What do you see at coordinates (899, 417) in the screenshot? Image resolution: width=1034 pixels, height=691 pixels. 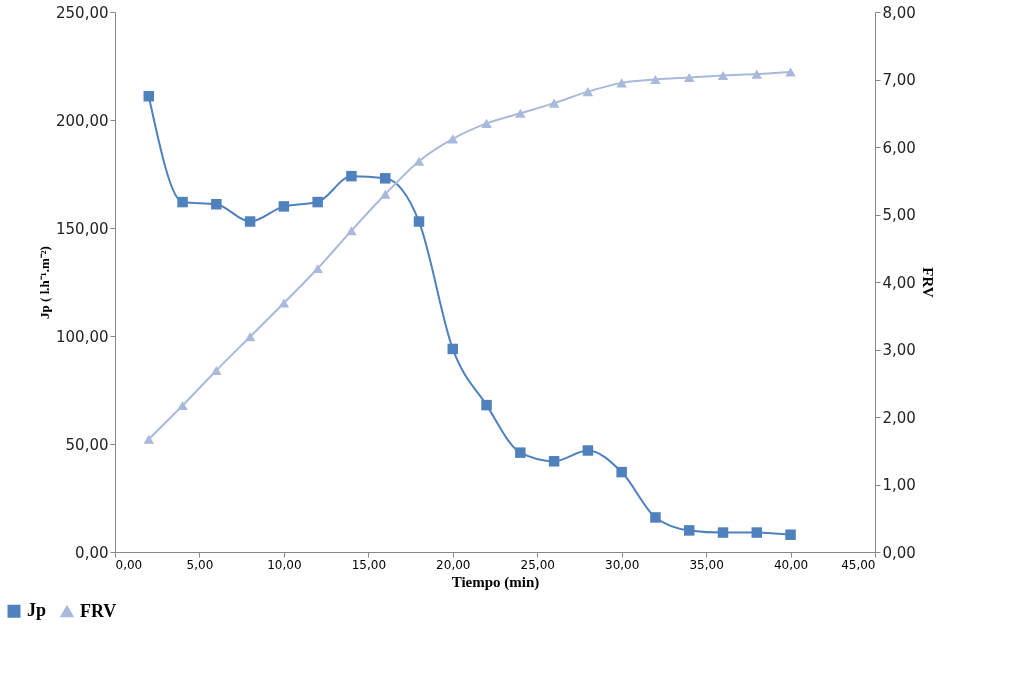 I see `y2-tick-label: 2,00` at bounding box center [899, 417].